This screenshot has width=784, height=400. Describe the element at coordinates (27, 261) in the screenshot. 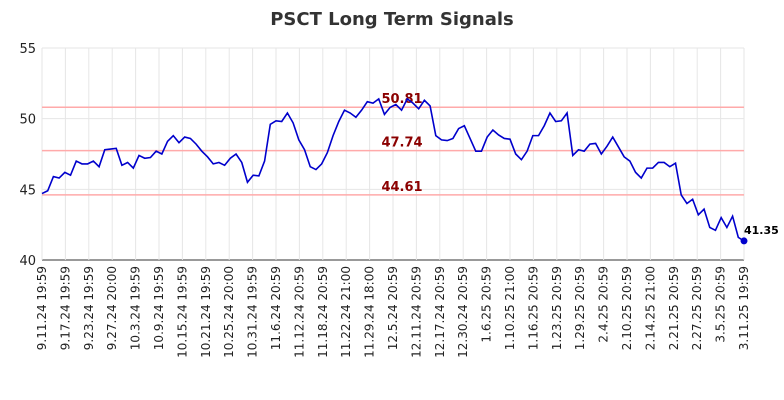

I see `y-tick-label: 40` at that location.